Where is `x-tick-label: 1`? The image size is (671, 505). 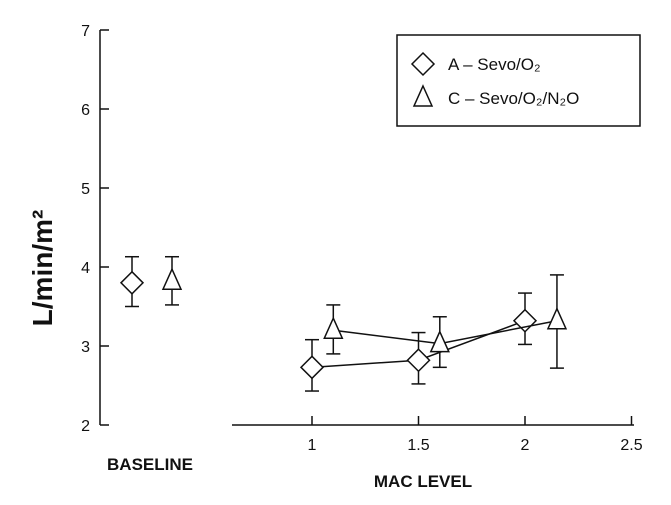 x-tick-label: 1 is located at coordinates (312, 445).